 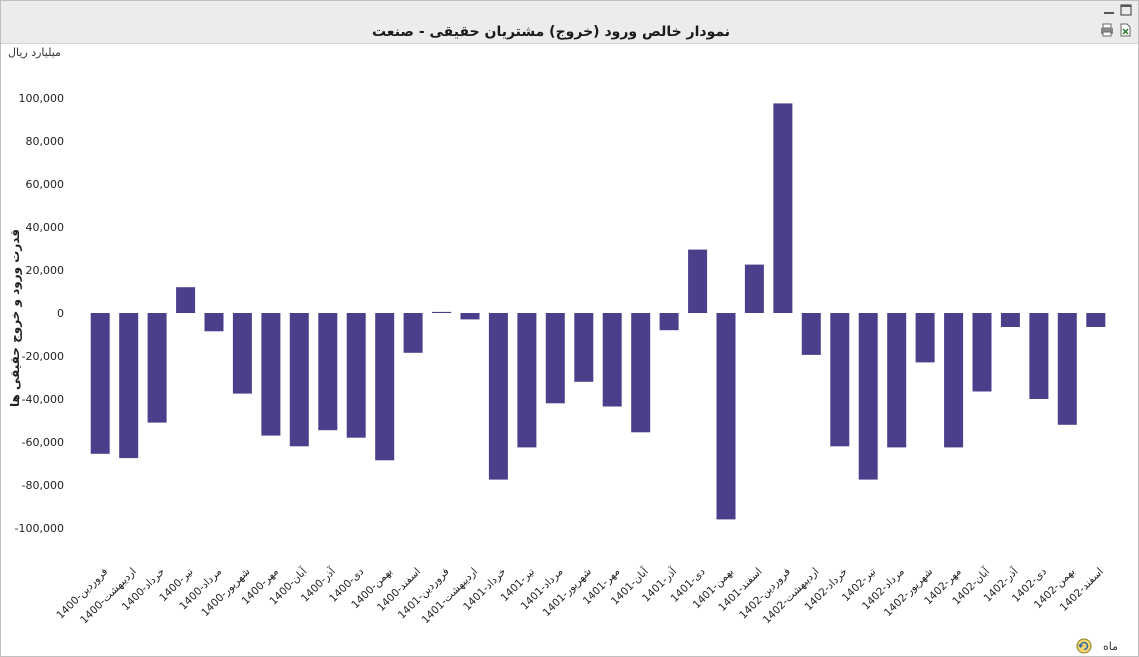 I want to click on maximize-icon, so click(x=1126, y=10).